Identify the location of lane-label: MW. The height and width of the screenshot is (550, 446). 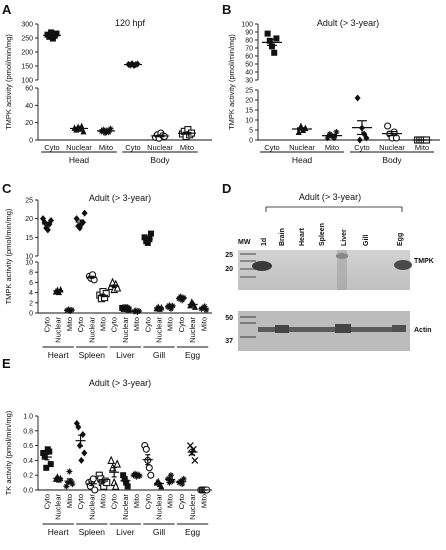
(244, 242).